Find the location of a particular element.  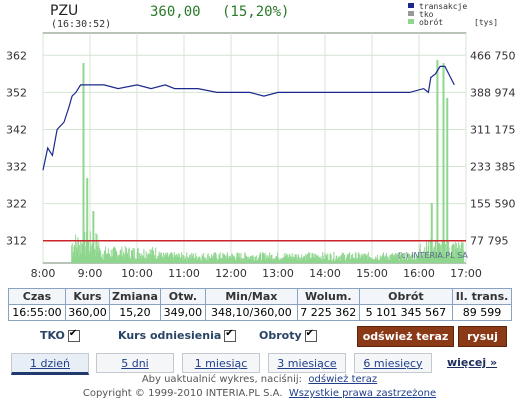

turnover-spike is located at coordinates (93, 237).